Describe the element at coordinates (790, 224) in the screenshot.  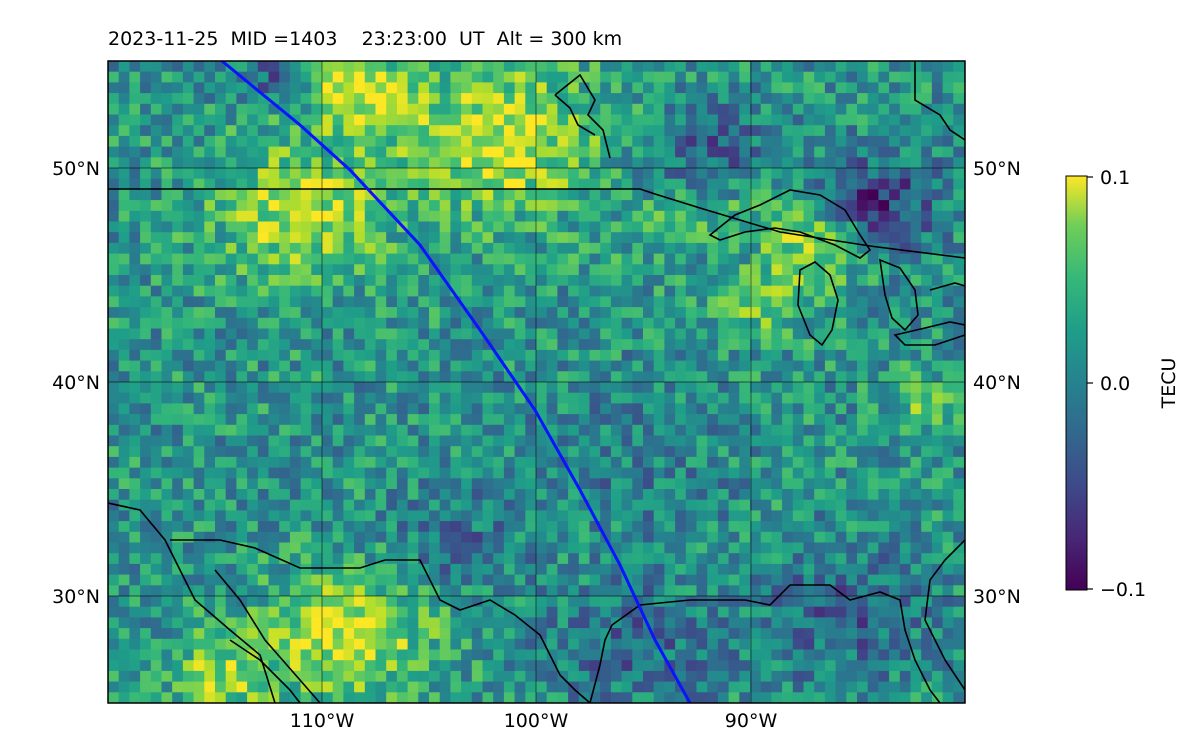
I see `great-lake-superior` at that location.